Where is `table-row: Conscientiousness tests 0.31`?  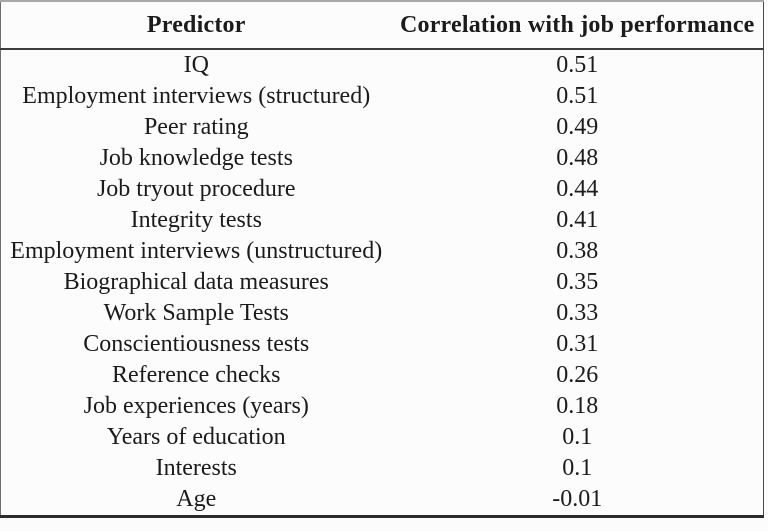
table-row: Conscientiousness tests 0.31 is located at coordinates (382, 344).